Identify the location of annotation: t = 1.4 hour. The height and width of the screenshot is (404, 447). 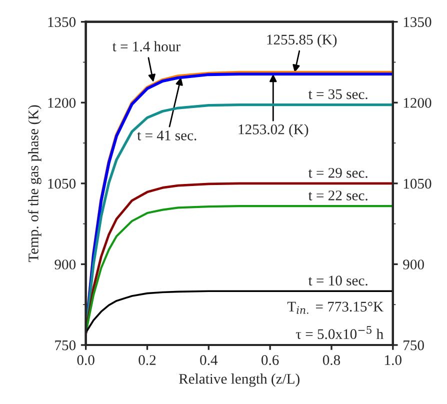
(146, 46).